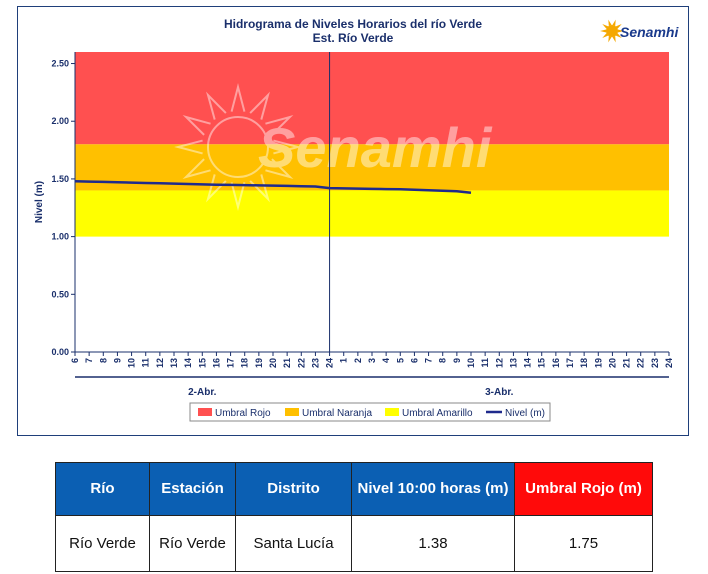 Image resolution: width=708 pixels, height=574 pixels. Describe the element at coordinates (598, 363) in the screenshot. I see `x-tick-label: 19` at that location.